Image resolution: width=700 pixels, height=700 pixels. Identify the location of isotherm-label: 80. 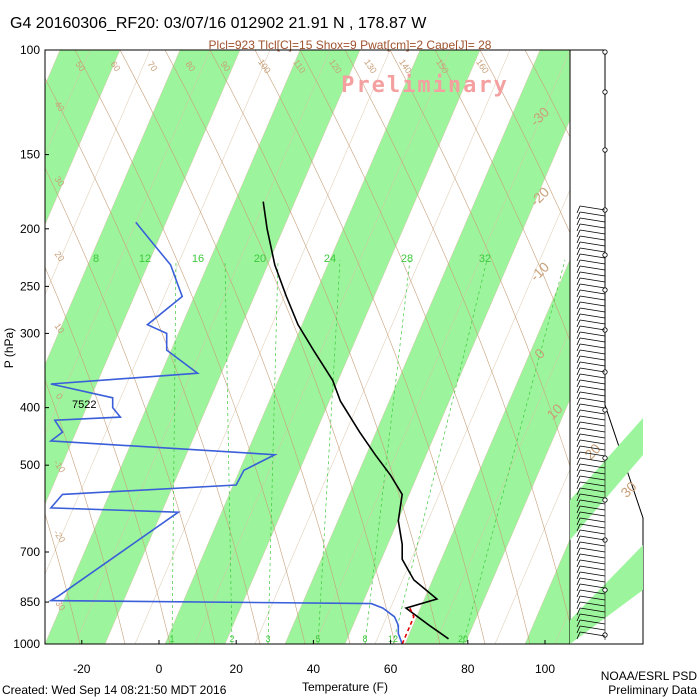
(190, 66).